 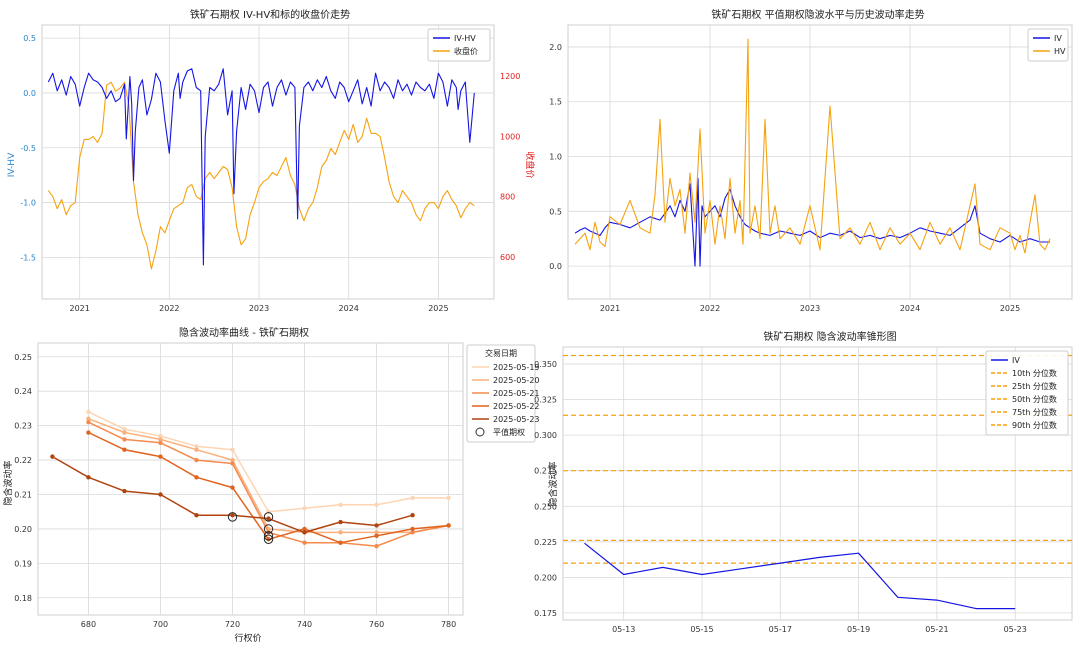 What do you see at coordinates (910, 308) in the screenshot?
I see `x-tick-label: 2024` at bounding box center [910, 308].